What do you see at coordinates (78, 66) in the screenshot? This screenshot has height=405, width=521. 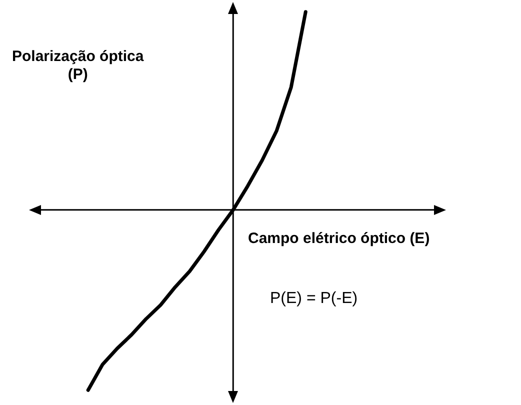 I see `y-axis-title: Polarização óptica (P)` at bounding box center [78, 66].